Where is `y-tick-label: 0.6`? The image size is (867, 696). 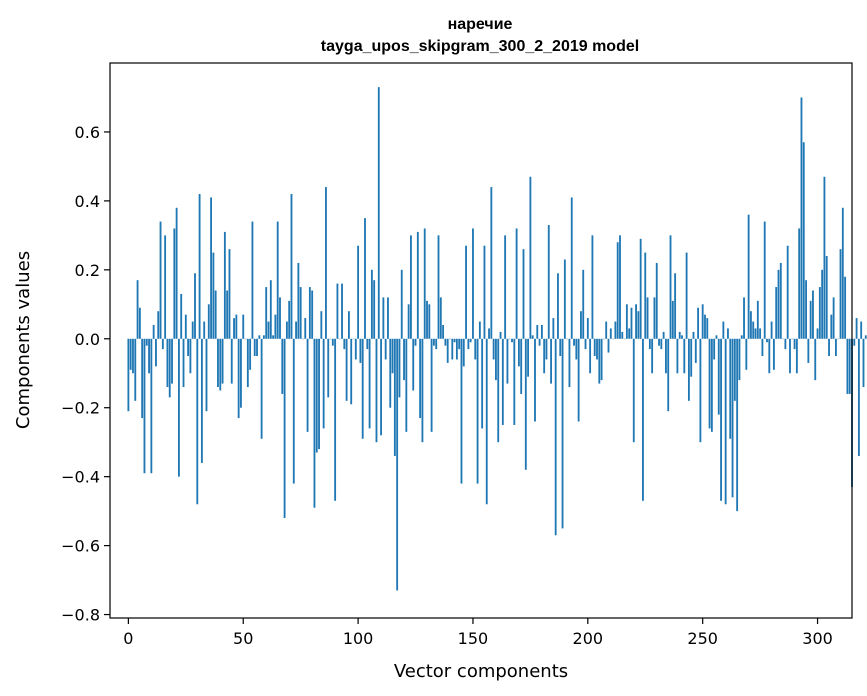
y-tick-label: 0.6 is located at coordinates (87, 132).